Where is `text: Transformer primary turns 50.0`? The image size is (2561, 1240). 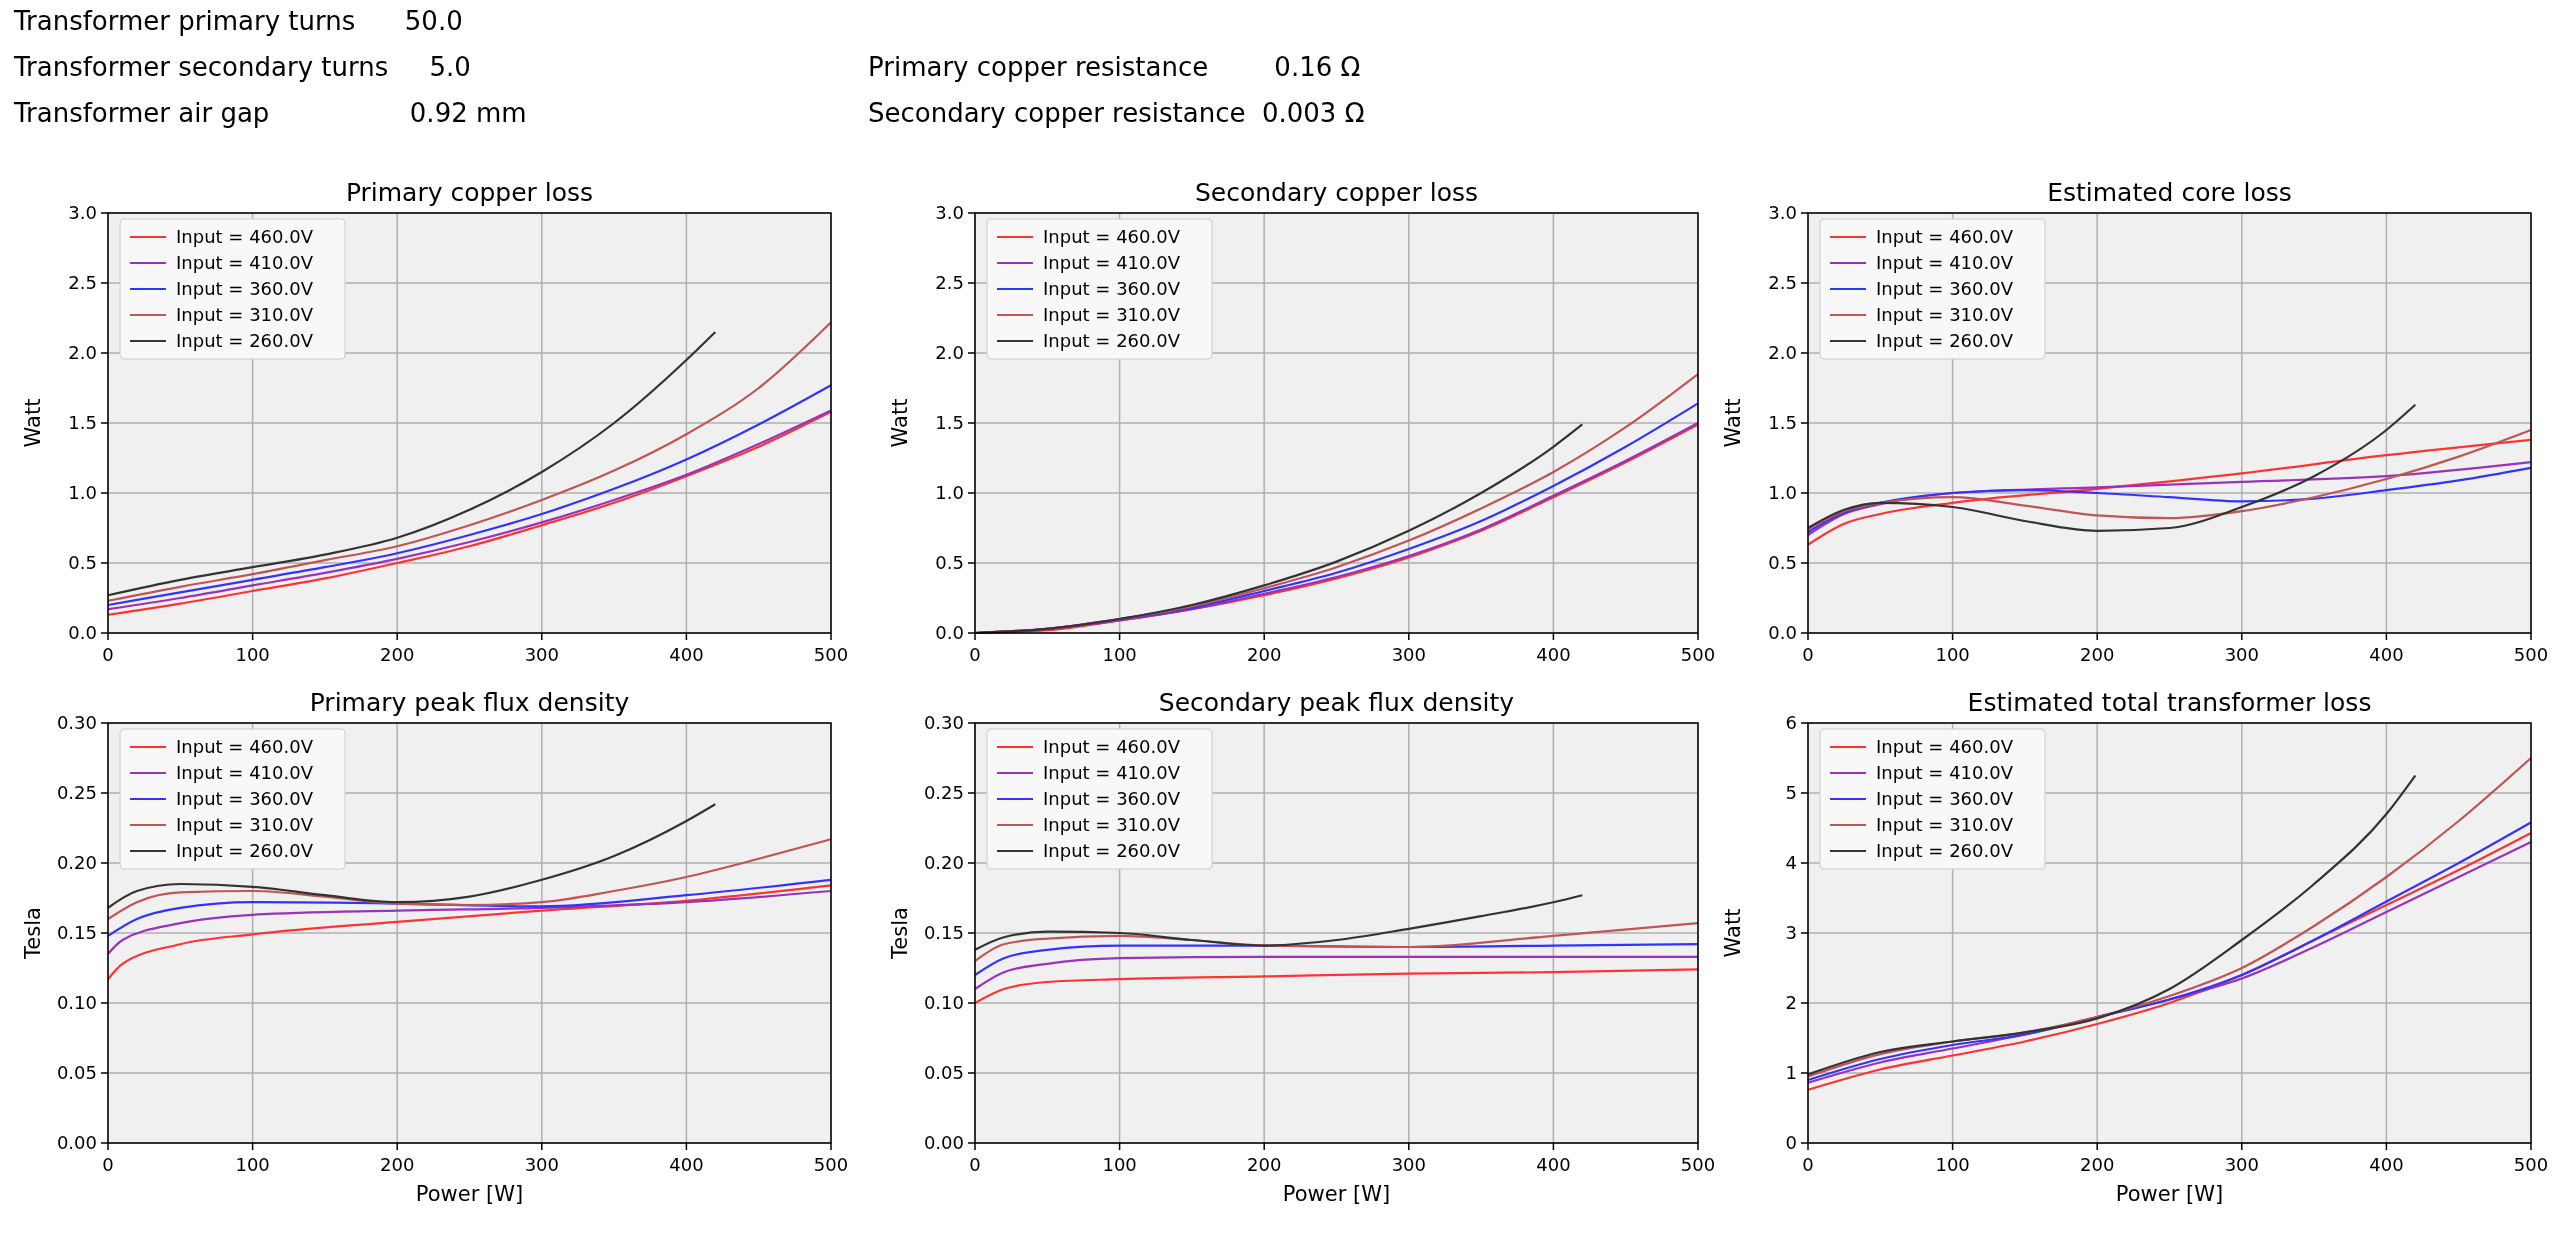
text: Transformer primary turns 50.0 is located at coordinates (238, 21).